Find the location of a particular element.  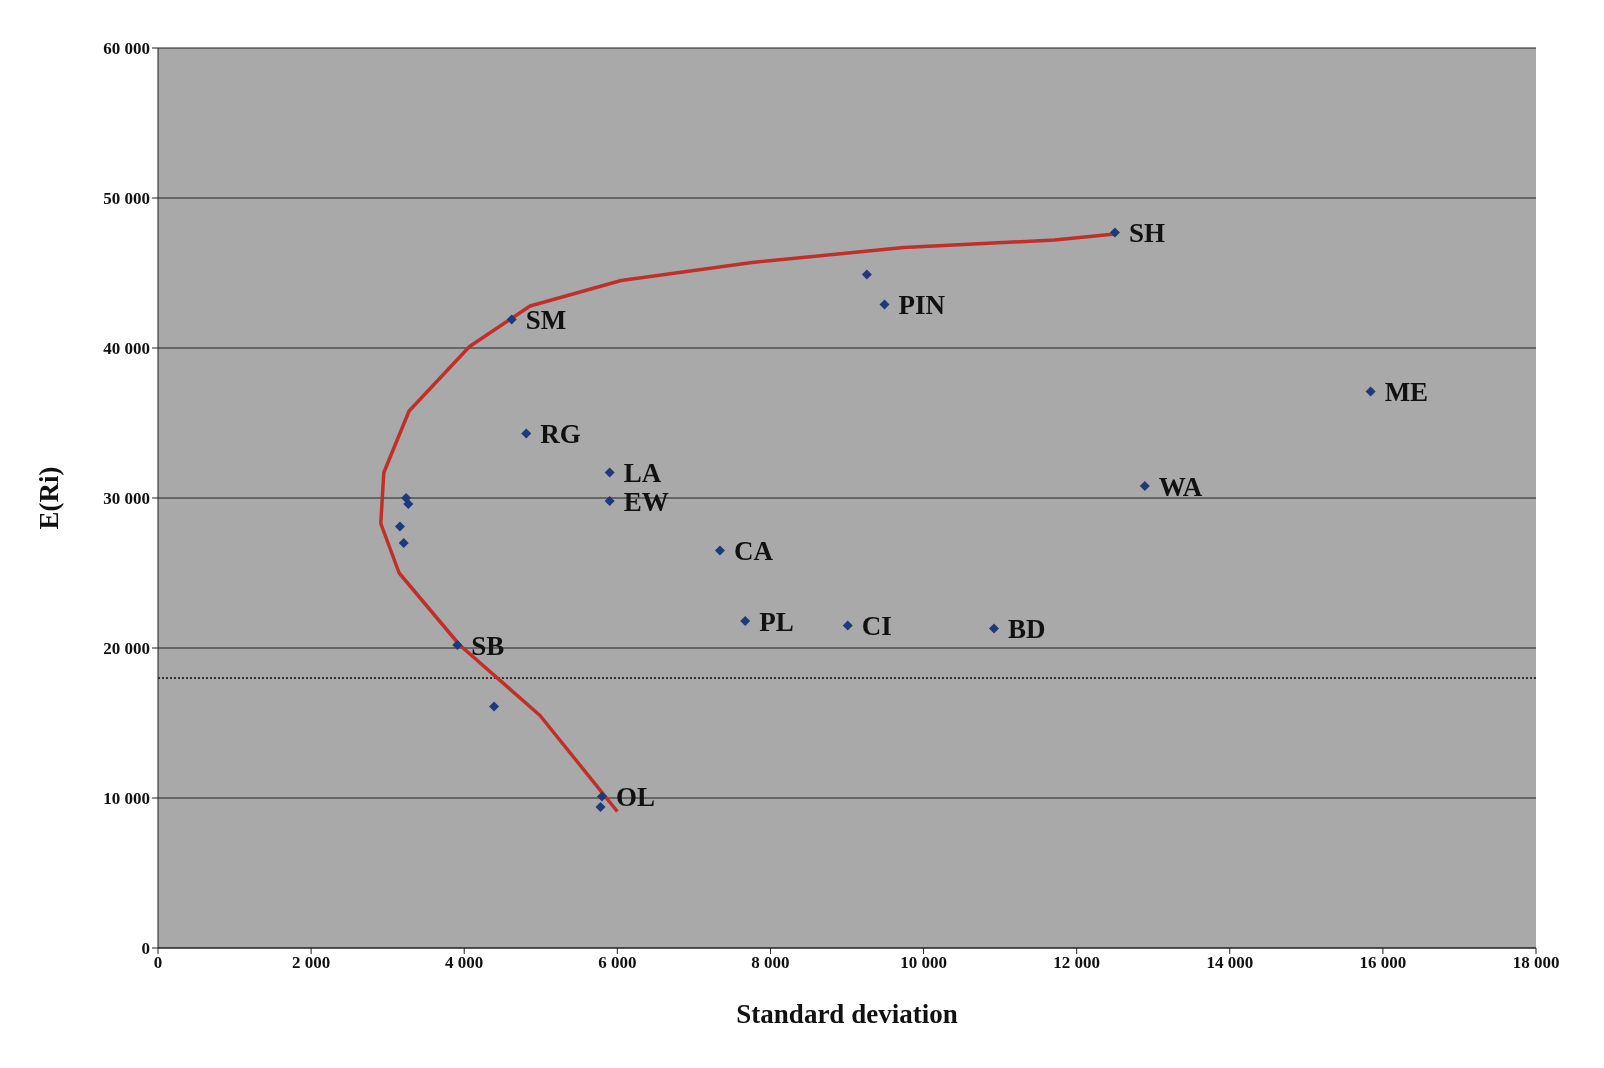

y-tick-label: 50 000 is located at coordinates (126, 199).